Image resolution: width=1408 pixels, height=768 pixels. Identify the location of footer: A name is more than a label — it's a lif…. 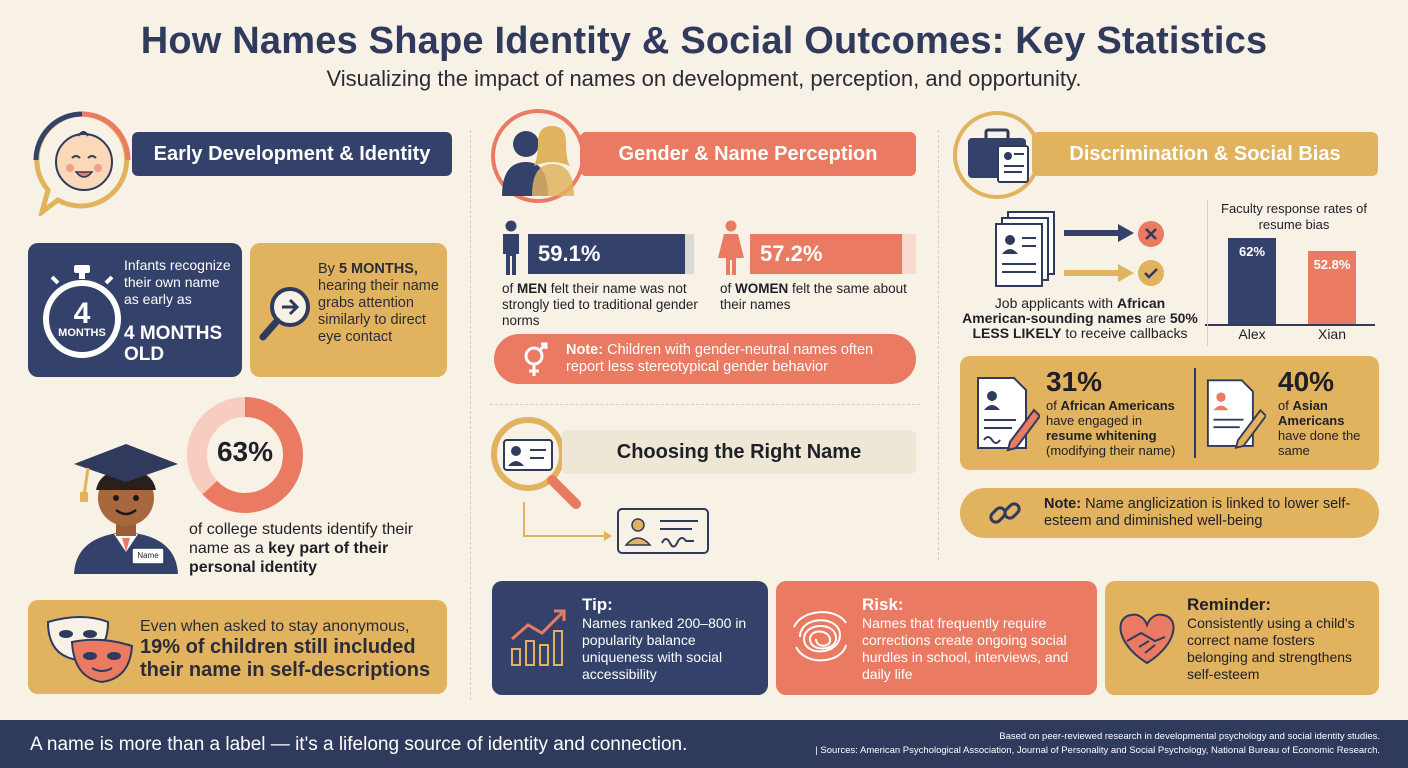
(704, 744).